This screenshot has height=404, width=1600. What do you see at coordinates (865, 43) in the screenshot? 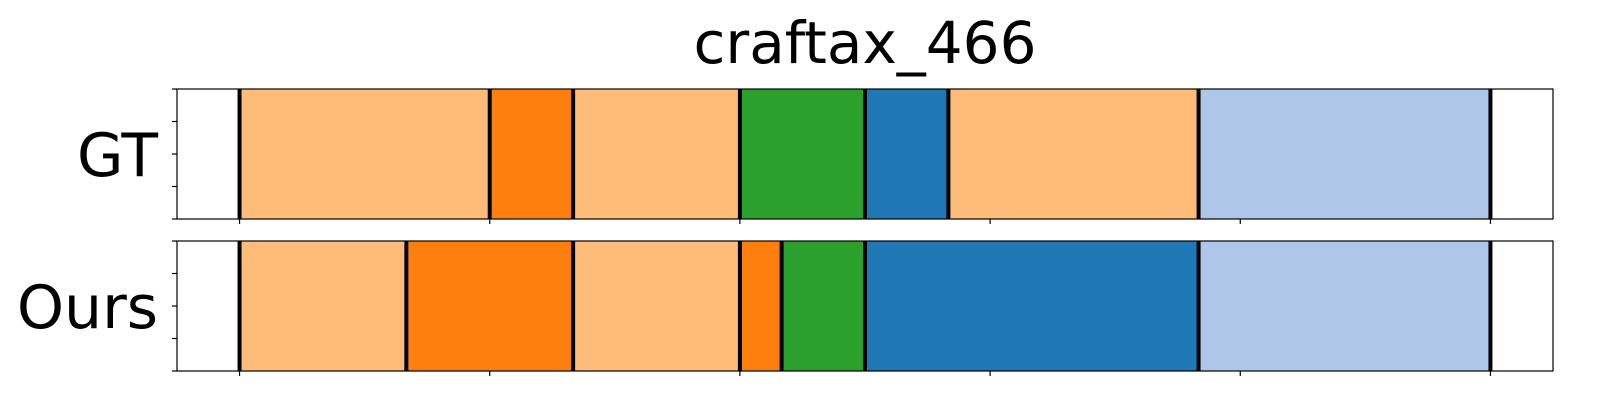
I see `chart-title: craftax_466` at bounding box center [865, 43].